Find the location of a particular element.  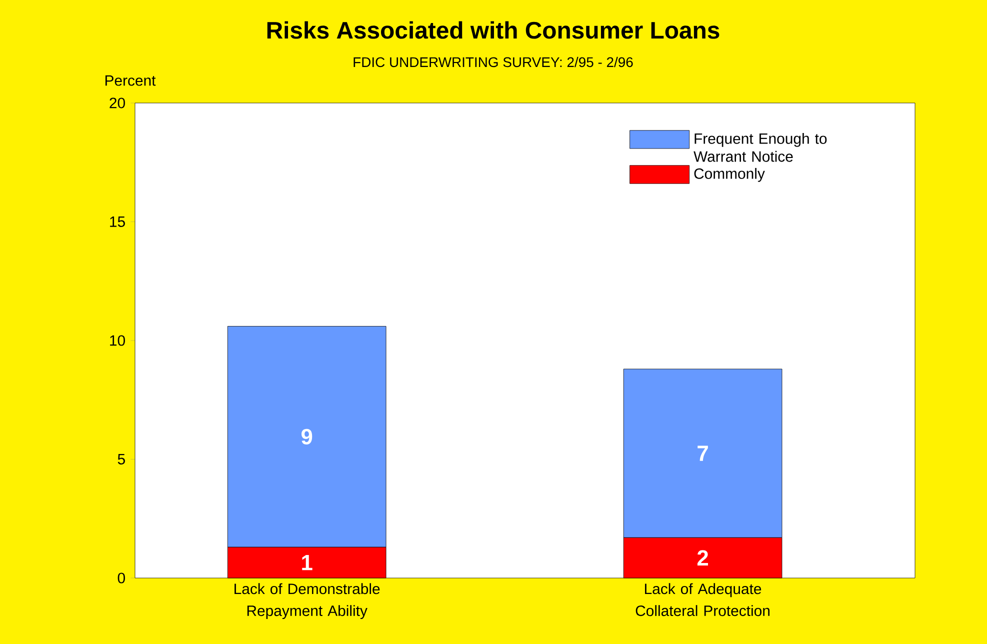

x-tick-label: Lack of Demonstrable Repayment Ability is located at coordinates (307, 601).